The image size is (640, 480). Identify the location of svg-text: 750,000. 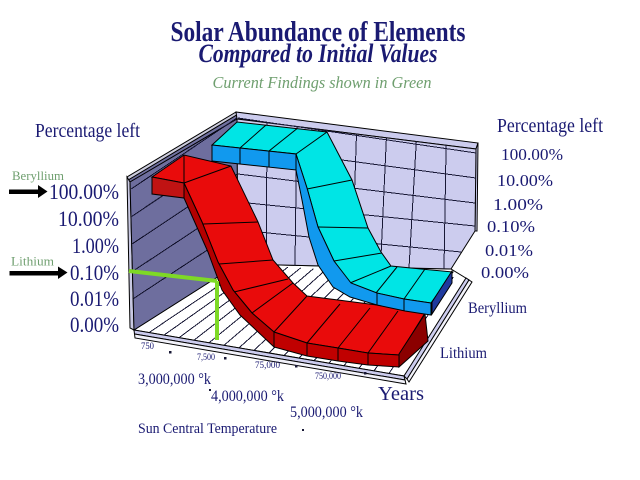
(328, 376).